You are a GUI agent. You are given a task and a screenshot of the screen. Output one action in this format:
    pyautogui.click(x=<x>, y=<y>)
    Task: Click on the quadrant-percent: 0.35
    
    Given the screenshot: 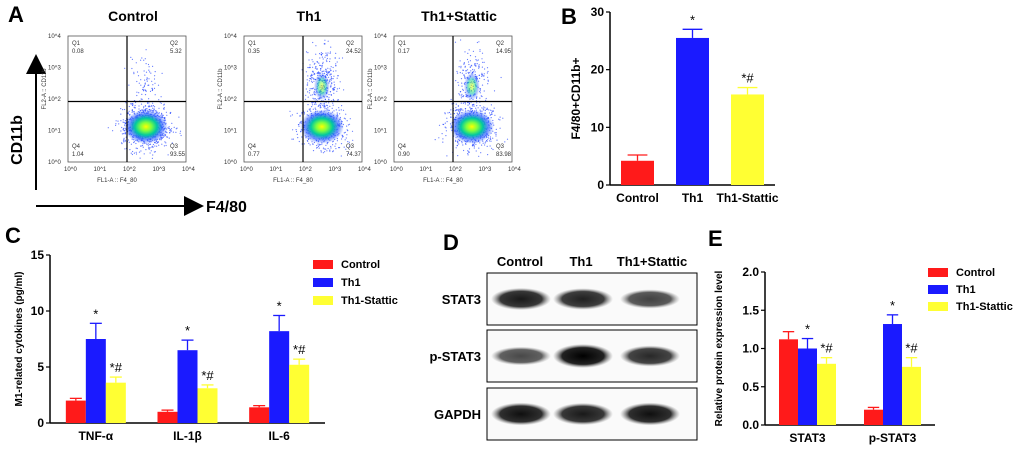 What is the action you would take?
    pyautogui.click(x=254, y=52)
    